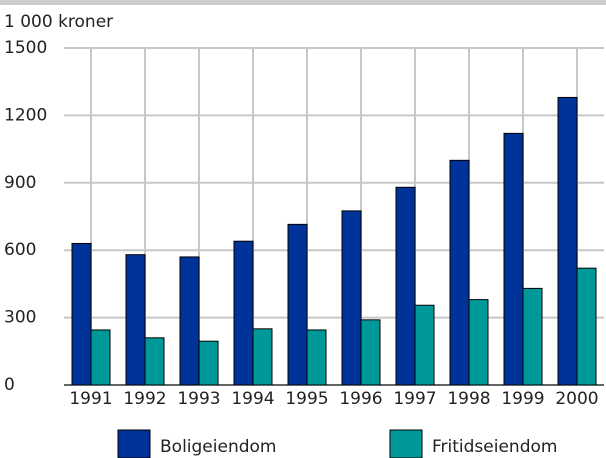 This screenshot has width=606, height=458. Describe the element at coordinates (303, 2) in the screenshot. I see `top-bar` at that location.